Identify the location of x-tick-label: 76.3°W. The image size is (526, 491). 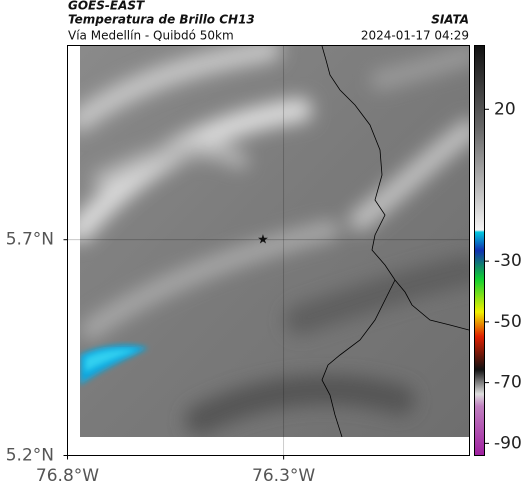
(283, 476).